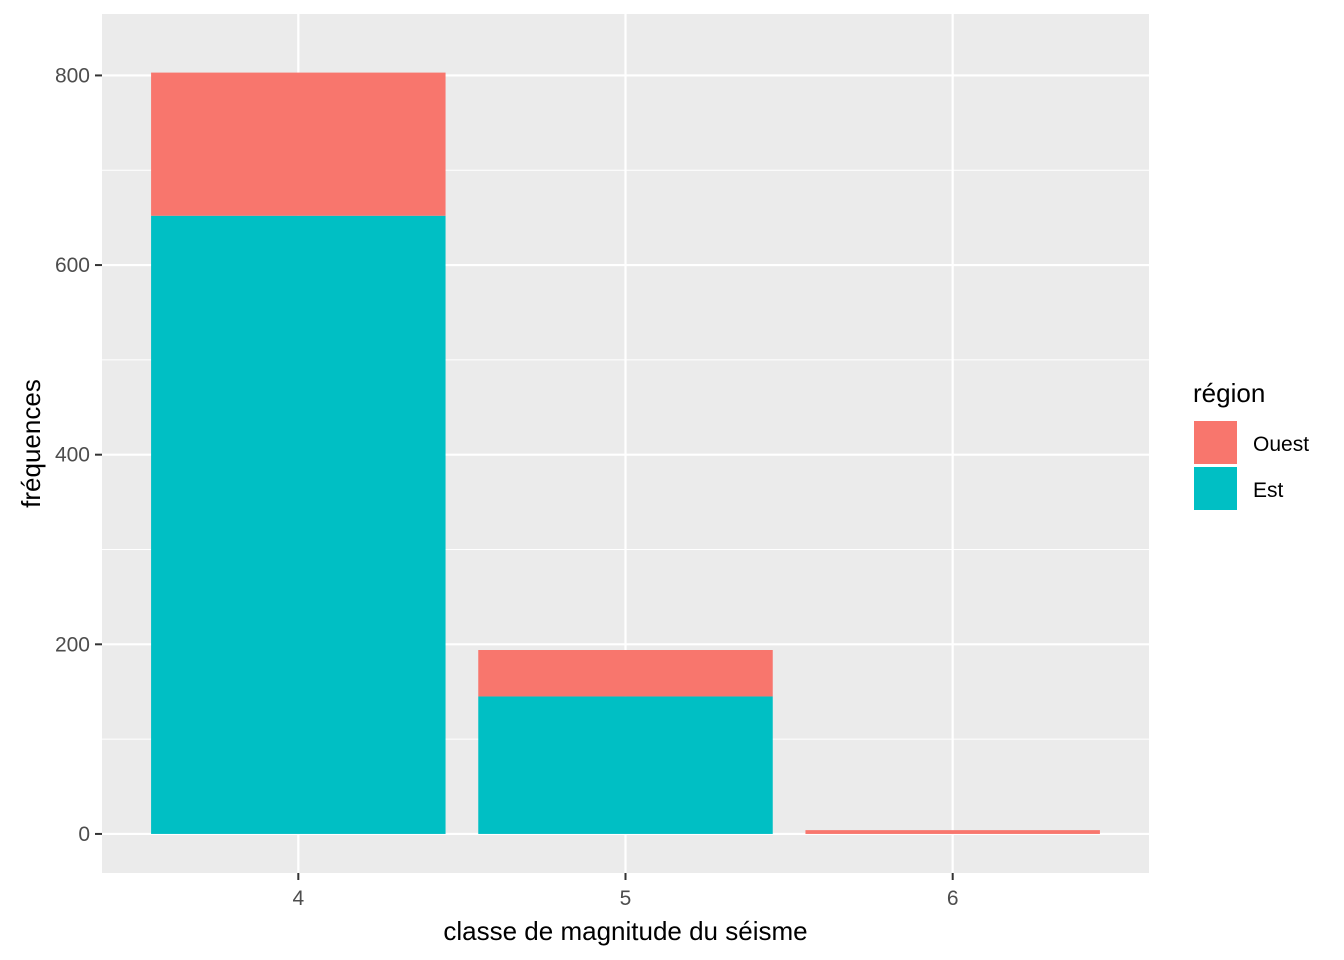  I want to click on y-tick-label: 0, so click(84, 834).